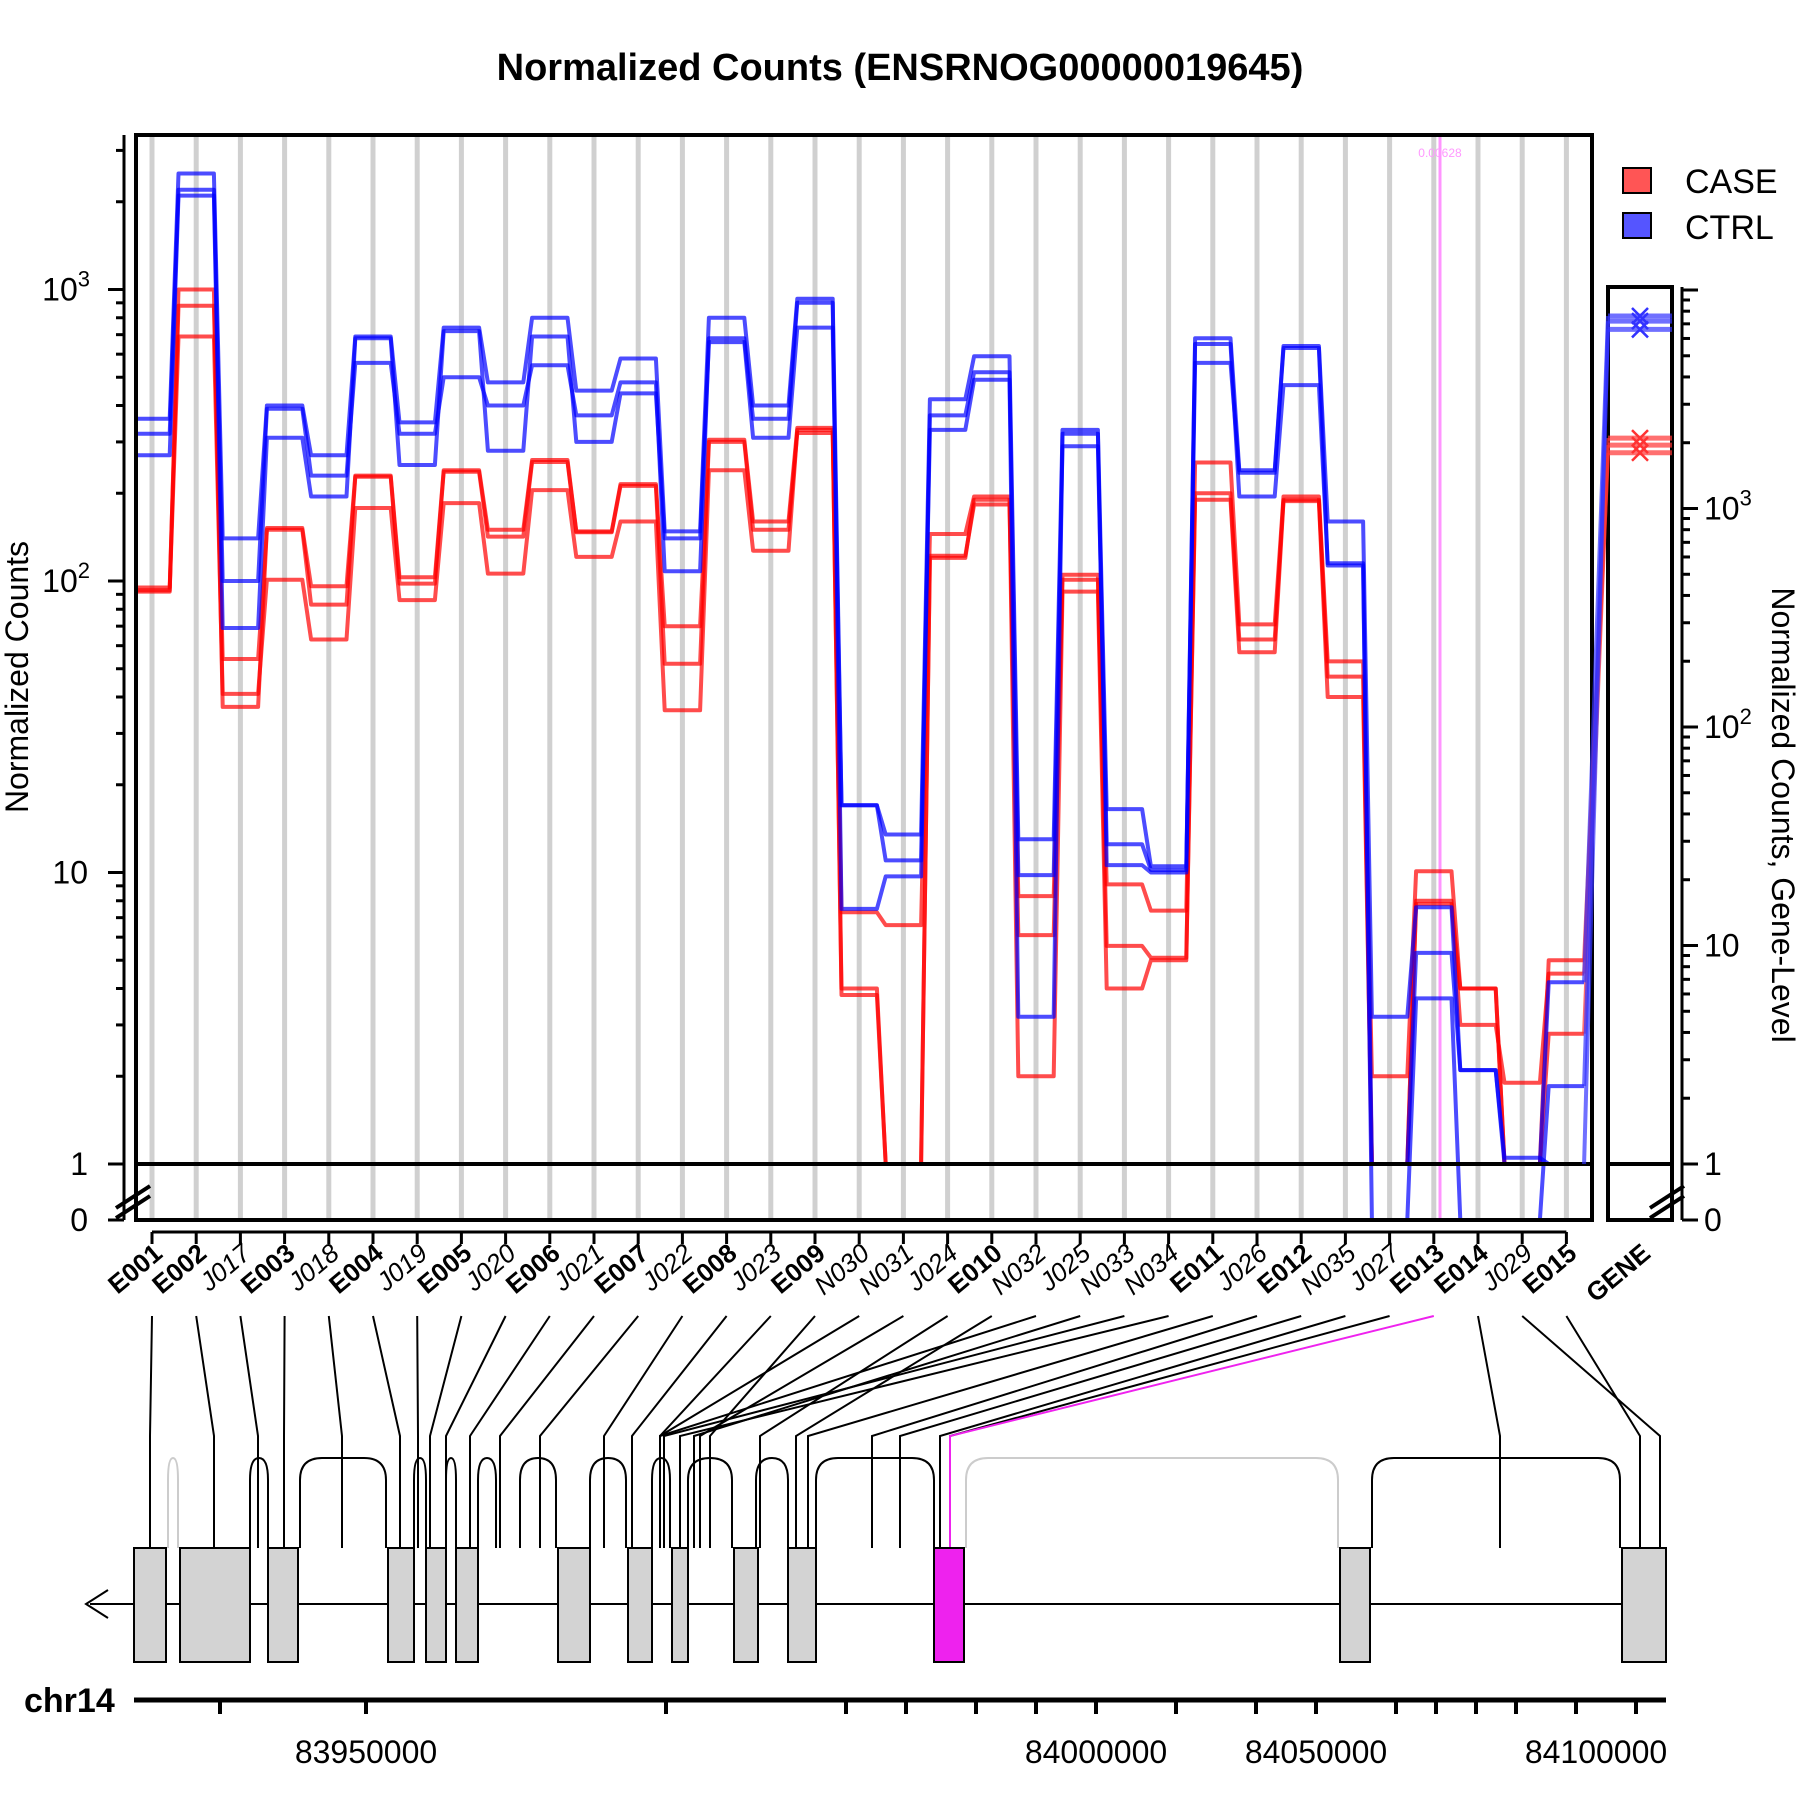 Image resolution: width=1800 pixels, height=1800 pixels. I want to click on legend-label-case: CASE, so click(1731, 182).